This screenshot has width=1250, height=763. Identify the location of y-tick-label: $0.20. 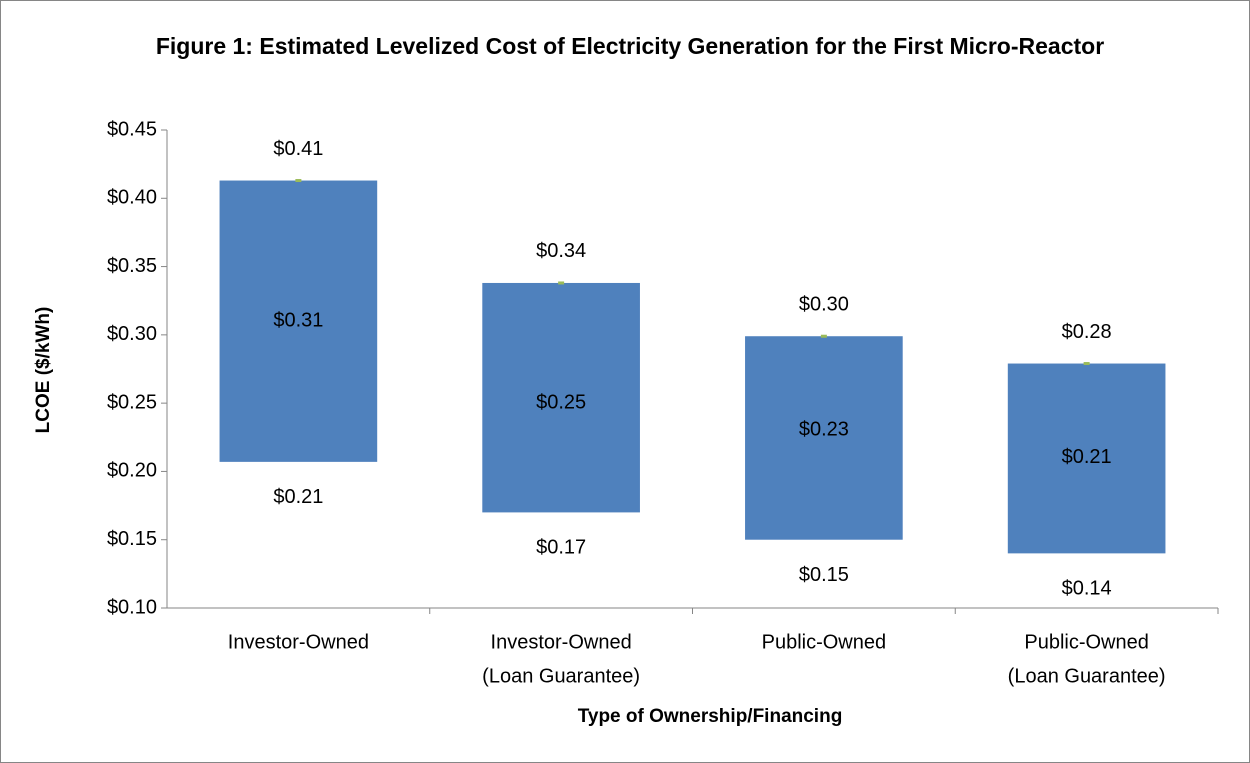
(132, 471).